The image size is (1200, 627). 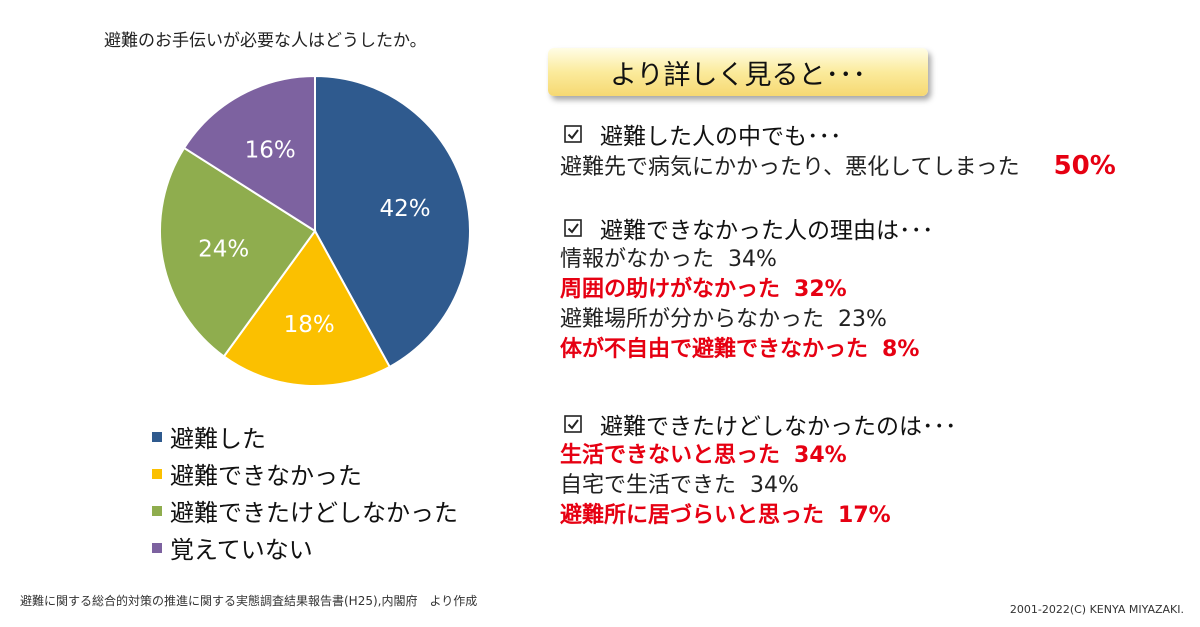 I want to click on section-heading: 避難した人の中でも･･･, so click(x=838, y=134).